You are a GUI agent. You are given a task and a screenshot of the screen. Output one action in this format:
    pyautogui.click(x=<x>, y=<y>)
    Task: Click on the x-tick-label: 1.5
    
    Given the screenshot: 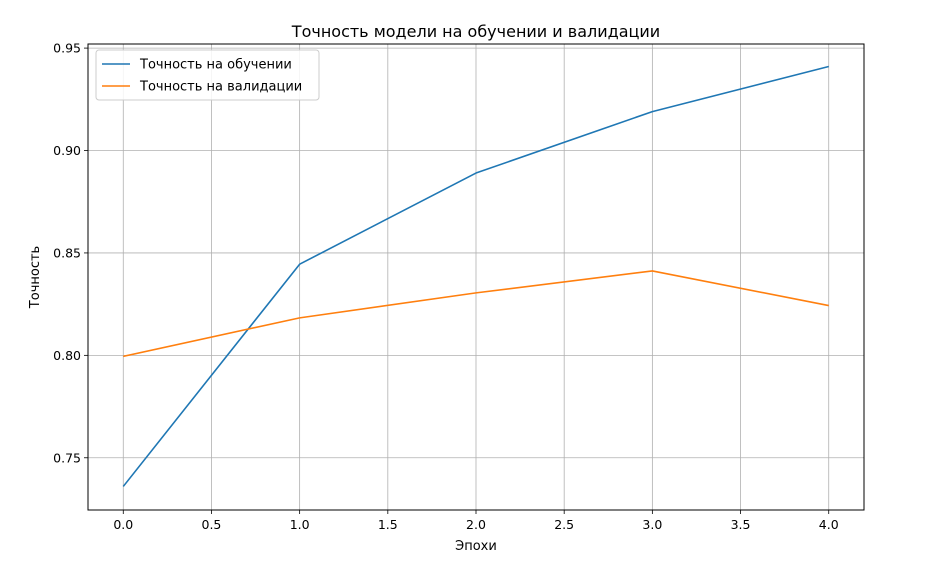 What is the action you would take?
    pyautogui.click(x=388, y=524)
    